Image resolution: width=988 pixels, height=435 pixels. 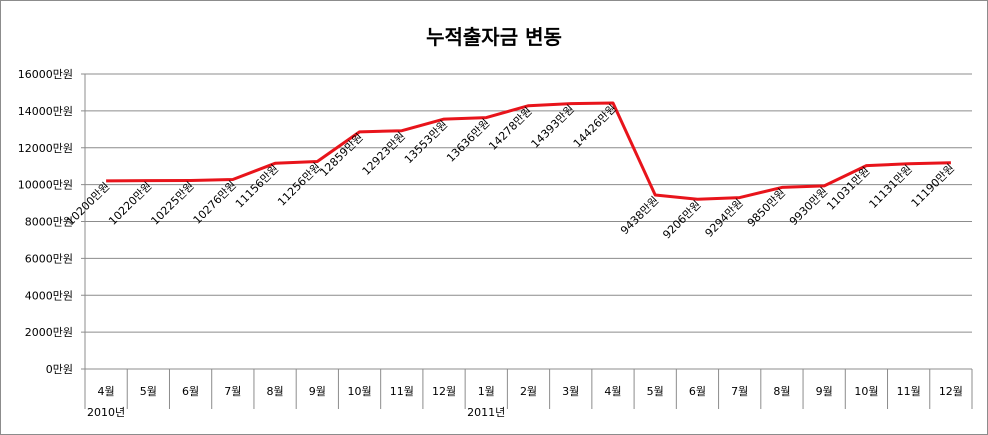 I want to click on data-label: 11031만원, so click(x=848, y=189).